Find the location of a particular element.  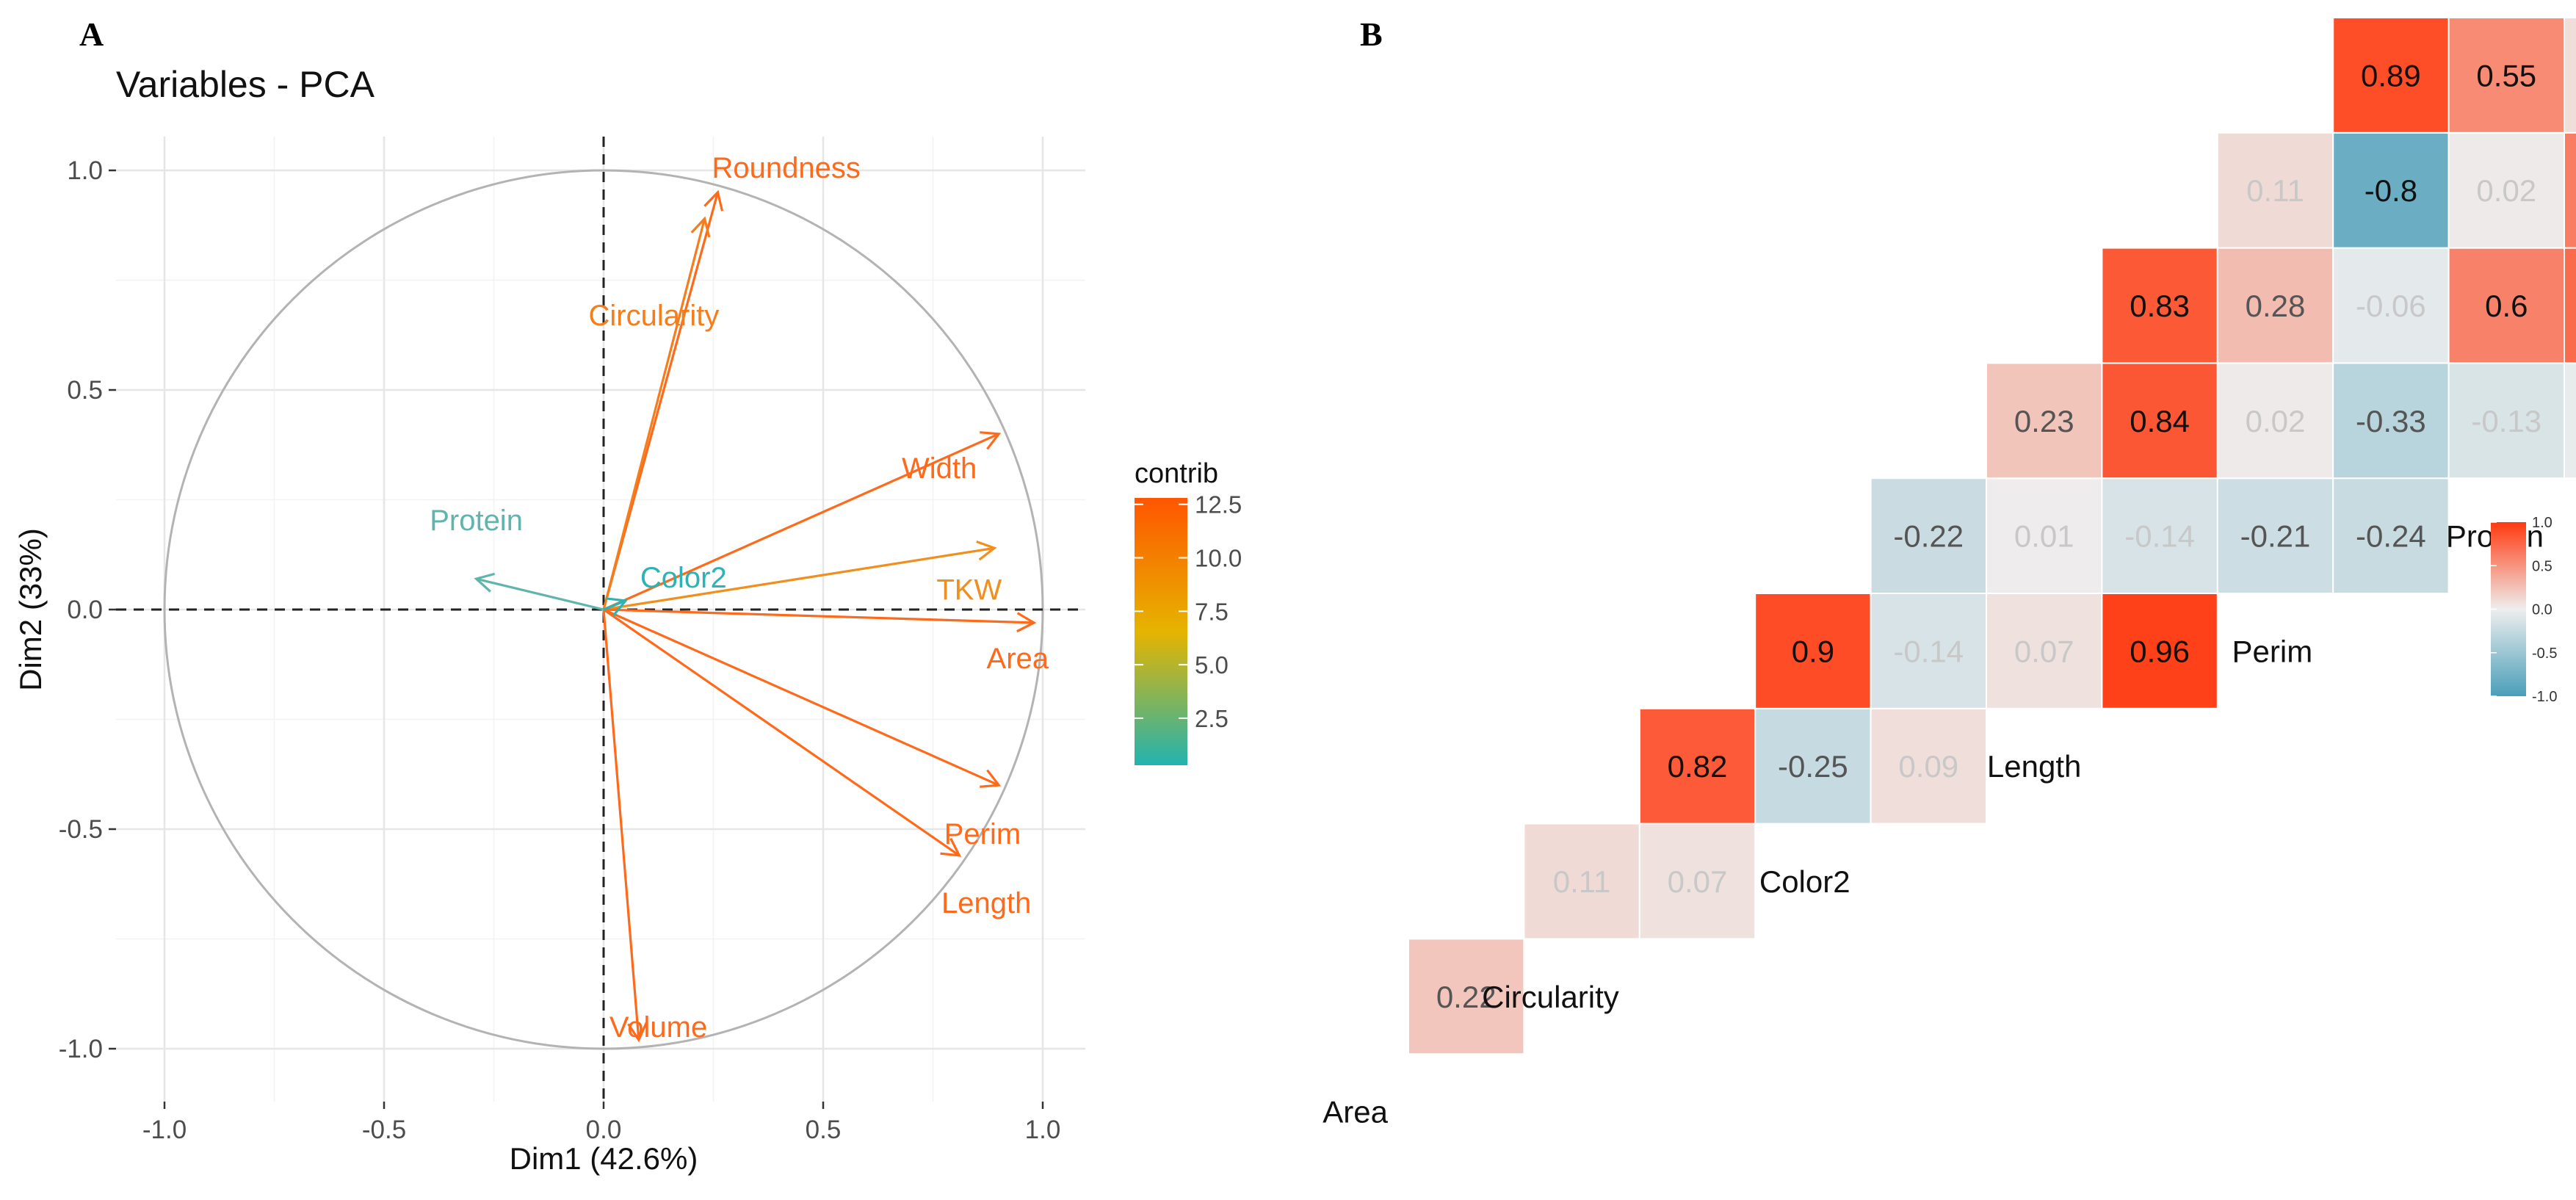

arrow-circularity is located at coordinates (654, 414).